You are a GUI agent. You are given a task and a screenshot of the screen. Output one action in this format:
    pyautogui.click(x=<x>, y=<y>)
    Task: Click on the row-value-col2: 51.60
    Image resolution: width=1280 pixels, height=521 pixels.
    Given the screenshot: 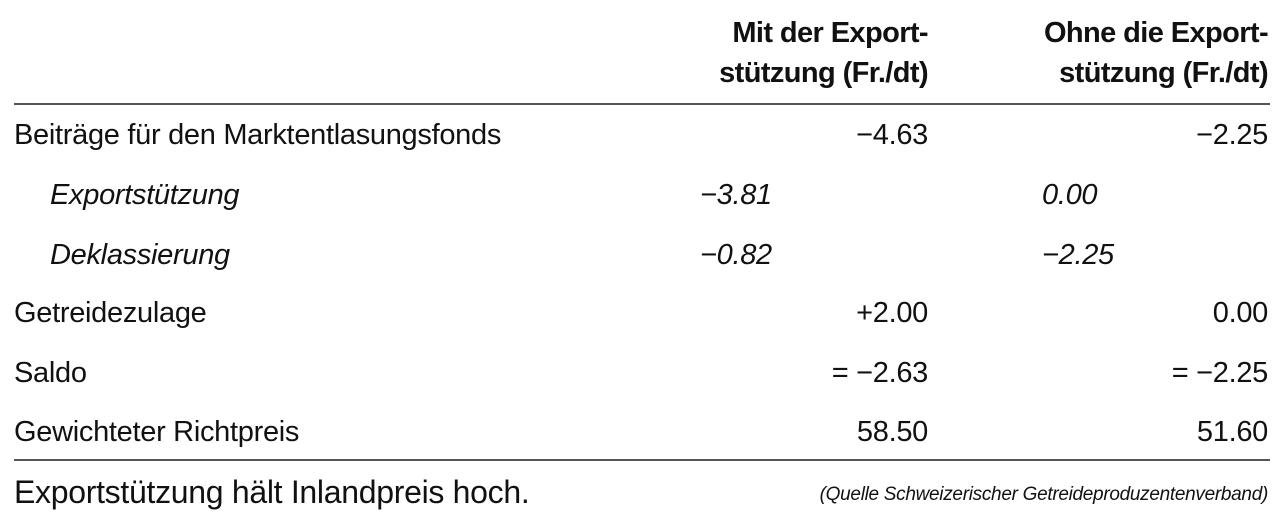 What is the action you would take?
    pyautogui.click(x=1232, y=432)
    